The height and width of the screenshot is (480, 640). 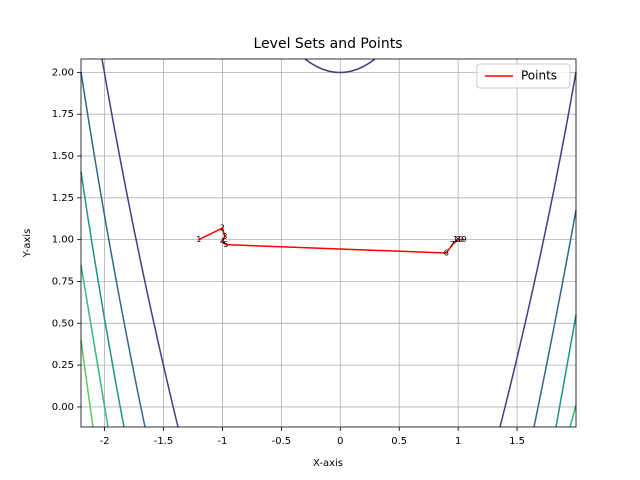 I want to click on chart-title: Level Sets and Points, so click(x=328, y=44).